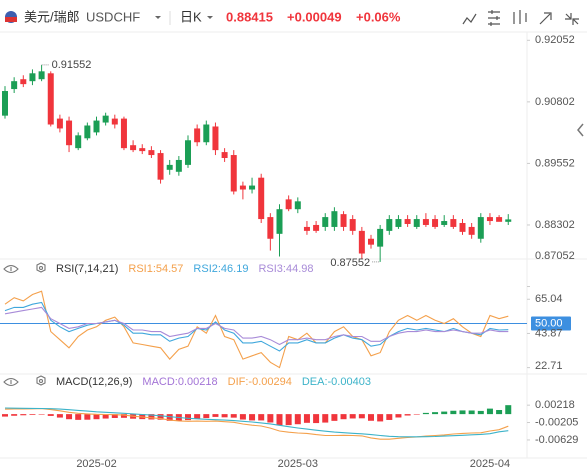  What do you see at coordinates (549, 366) in the screenshot?
I see `y-tick-label: 22.71` at bounding box center [549, 366].